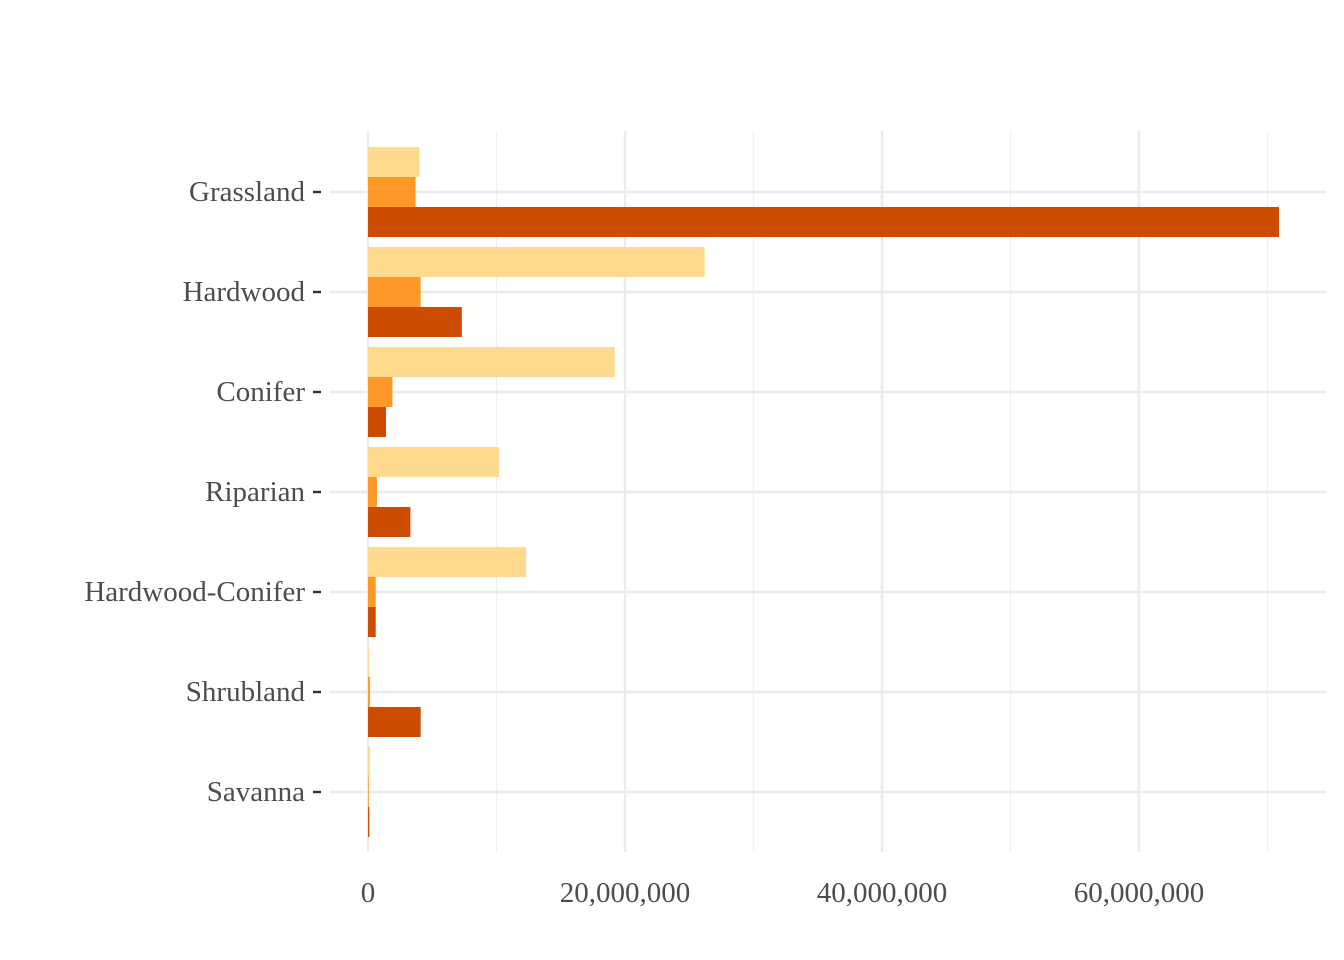 The image size is (1344, 960). I want to click on x-tick-label: 0, so click(368, 893).